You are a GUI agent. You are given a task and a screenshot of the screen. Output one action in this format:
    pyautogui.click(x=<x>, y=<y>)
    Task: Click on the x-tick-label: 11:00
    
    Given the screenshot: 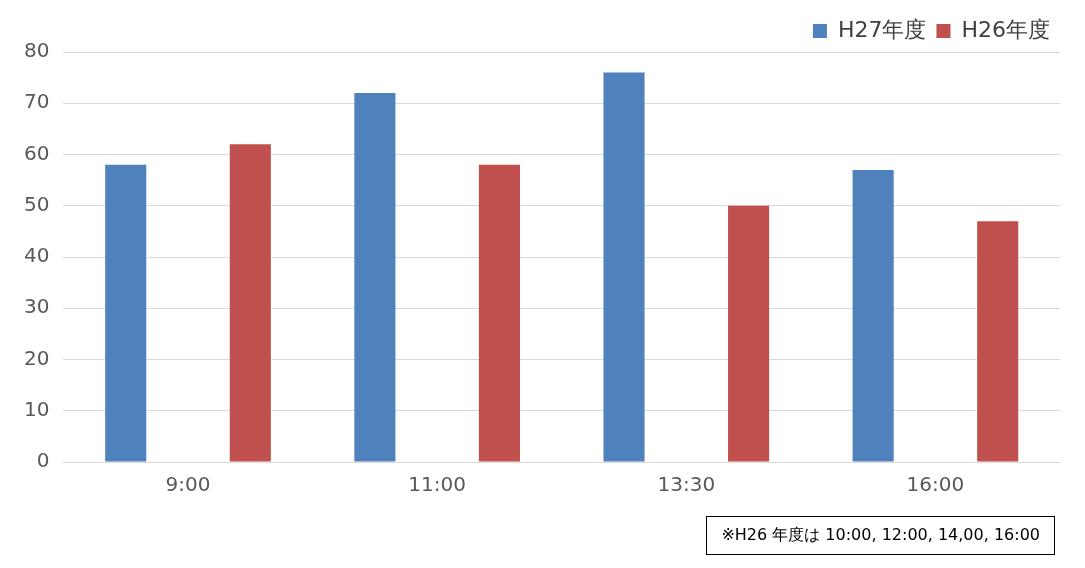 What is the action you would take?
    pyautogui.click(x=437, y=484)
    